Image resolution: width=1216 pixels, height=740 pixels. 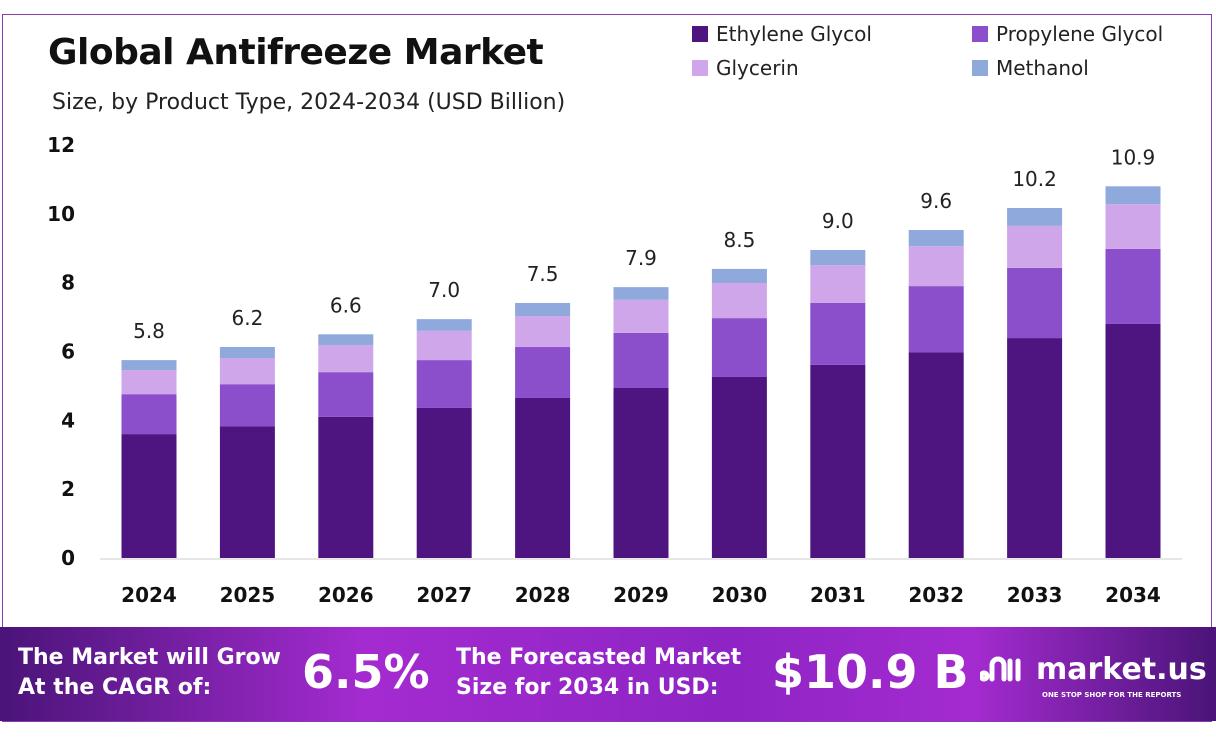 What do you see at coordinates (1035, 595) in the screenshot?
I see `x-tick-label: 2033` at bounding box center [1035, 595].